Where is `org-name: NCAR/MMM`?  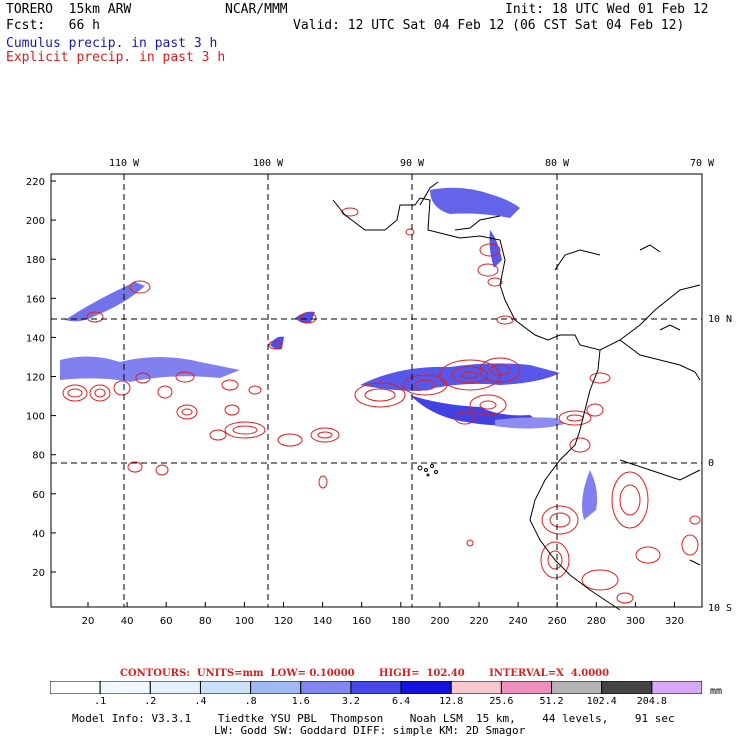
org-name: NCAR/MMM is located at coordinates (256, 9).